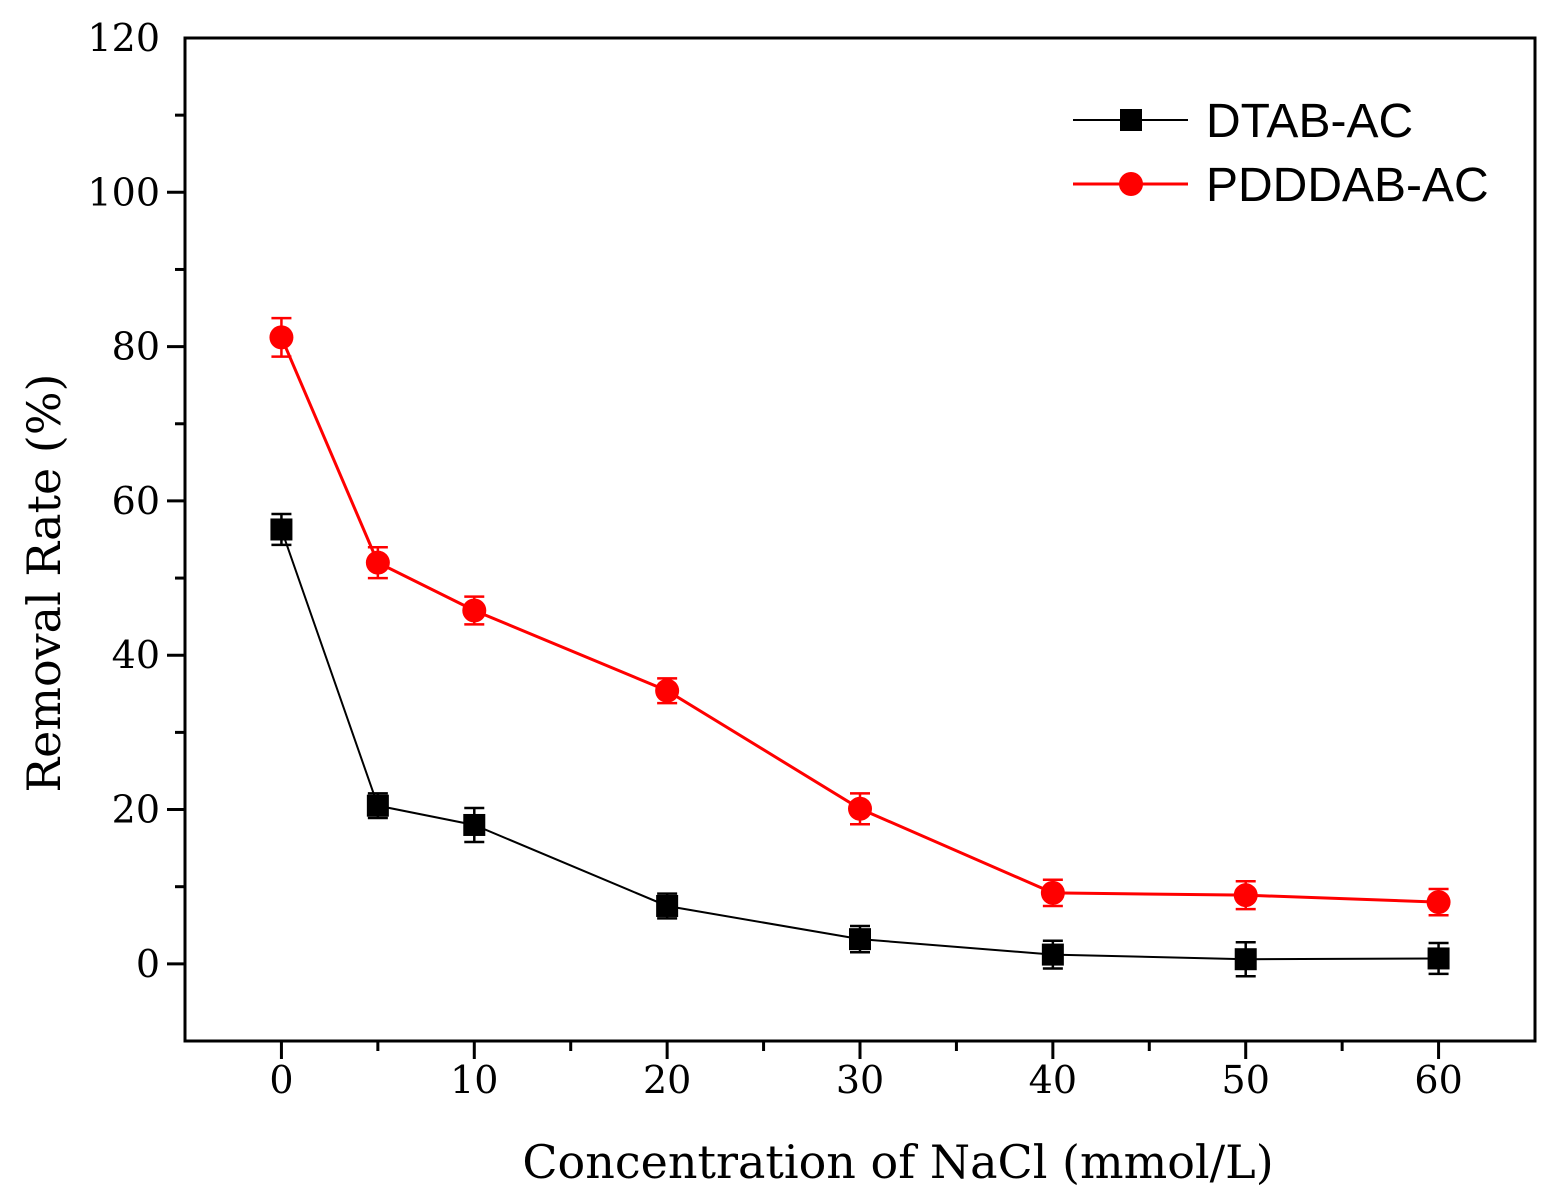  Describe the element at coordinates (1281, 153) in the screenshot. I see `legend: DTAB-AC PDDDAB-AC` at that location.